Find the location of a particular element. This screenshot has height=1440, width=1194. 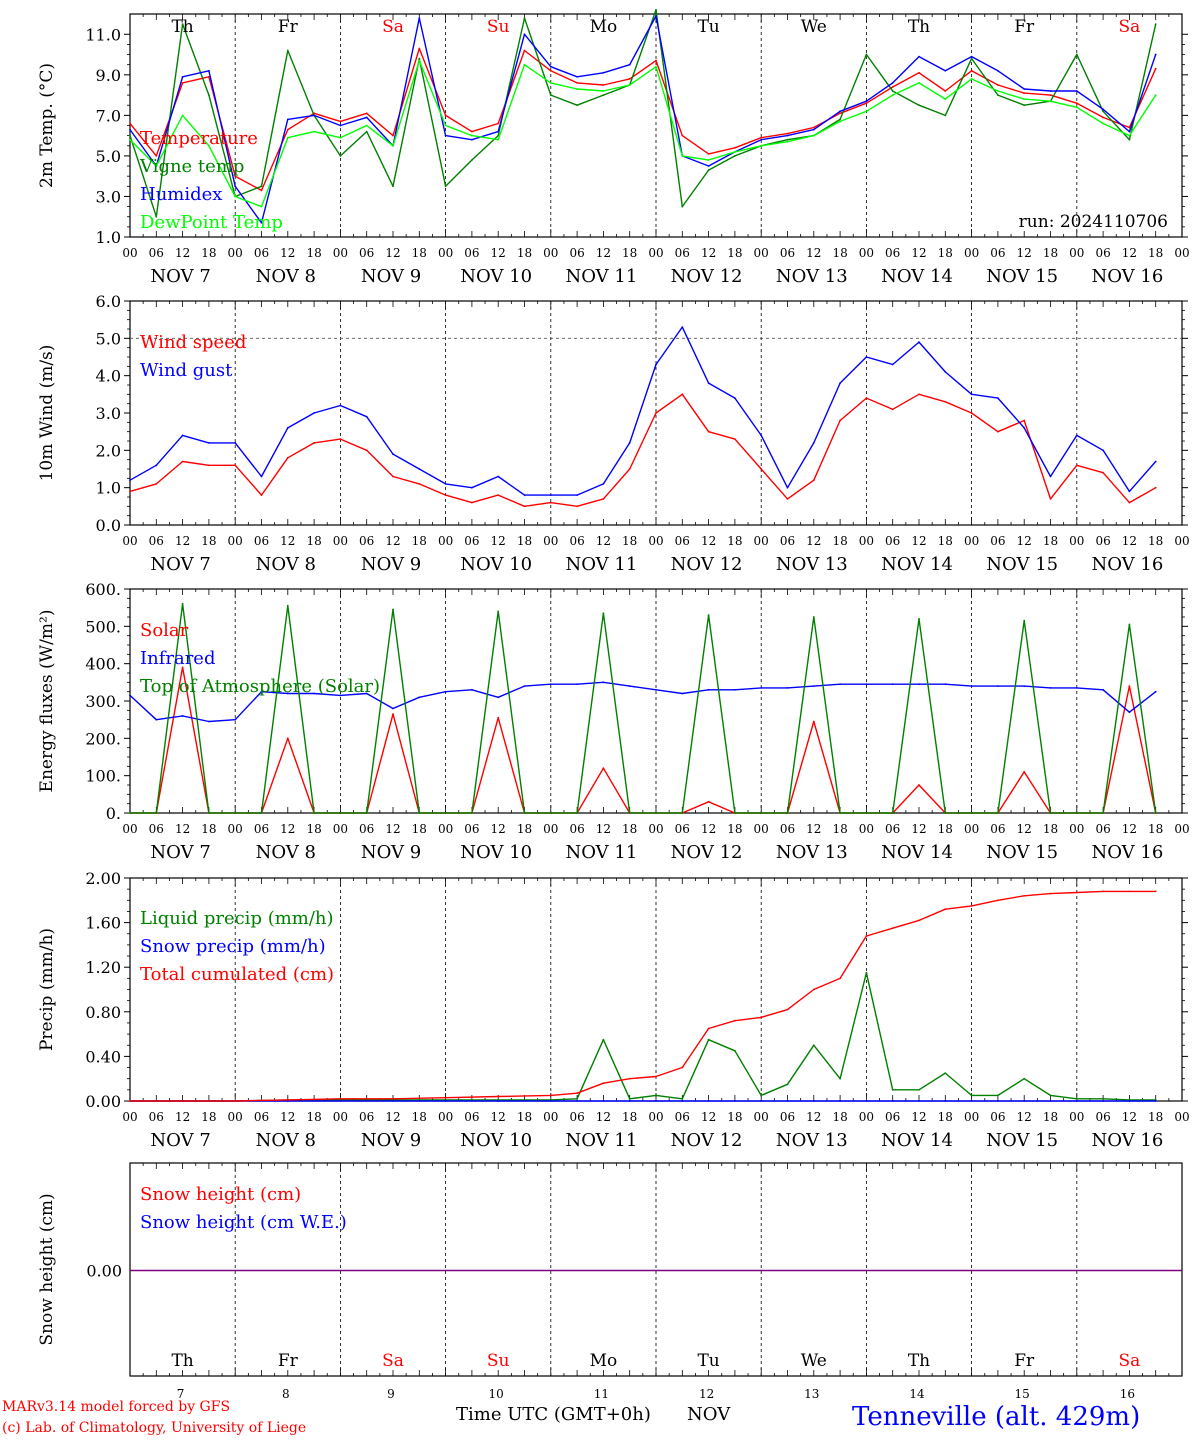

date-label: NOV 13 is located at coordinates (812, 564).